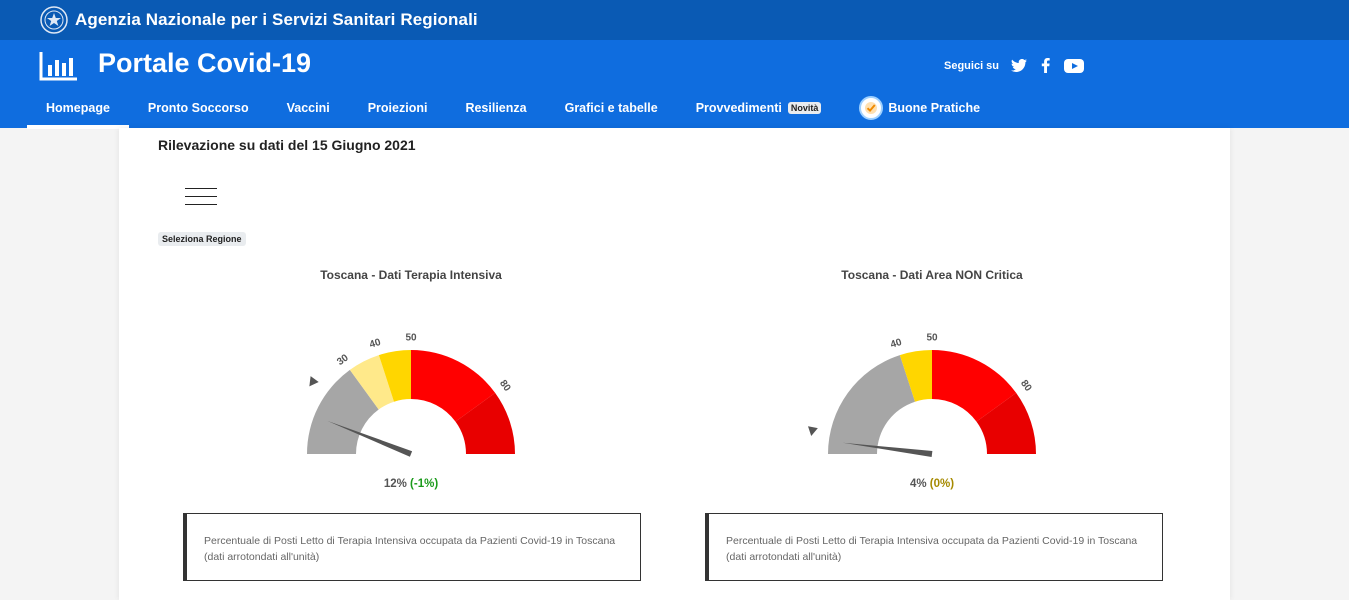 The image size is (1349, 600). I want to click on facebook-icon, so click(1045, 65).